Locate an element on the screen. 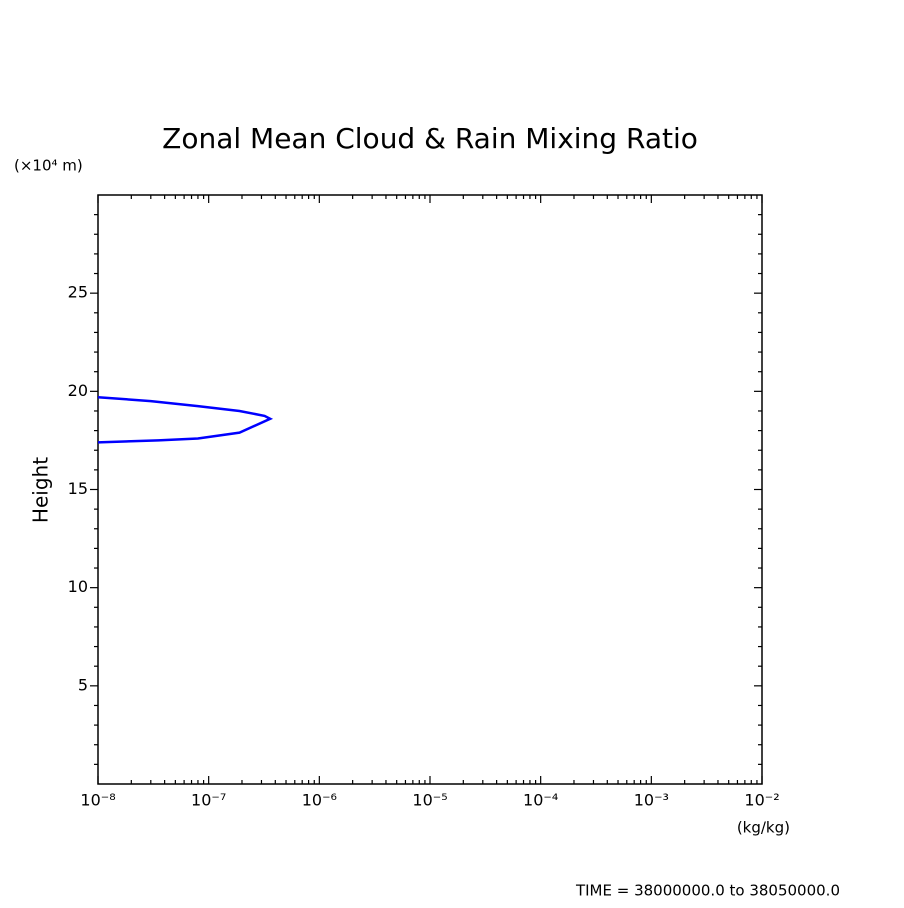 This screenshot has width=904, height=908. footer-text: TIME = 38000000.0 to 38050000.0 is located at coordinates (707, 891).